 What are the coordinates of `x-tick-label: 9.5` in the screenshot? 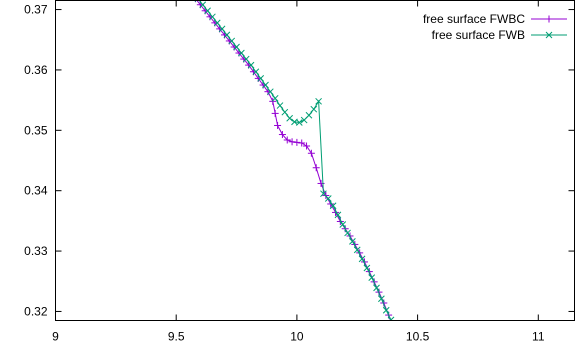 It's located at (176, 337).